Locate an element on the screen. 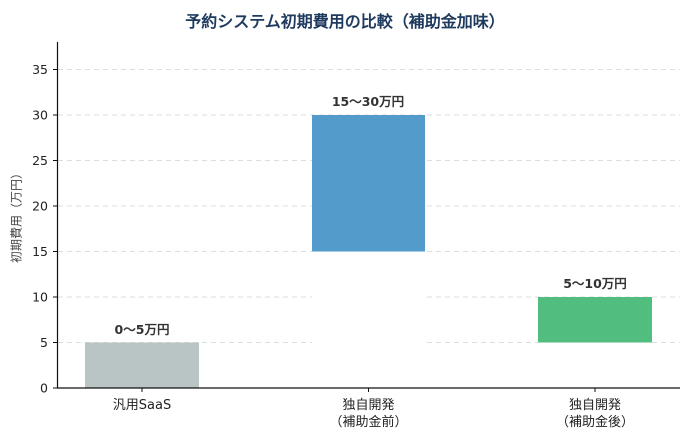  y-tick-20: 20 is located at coordinates (40, 206).